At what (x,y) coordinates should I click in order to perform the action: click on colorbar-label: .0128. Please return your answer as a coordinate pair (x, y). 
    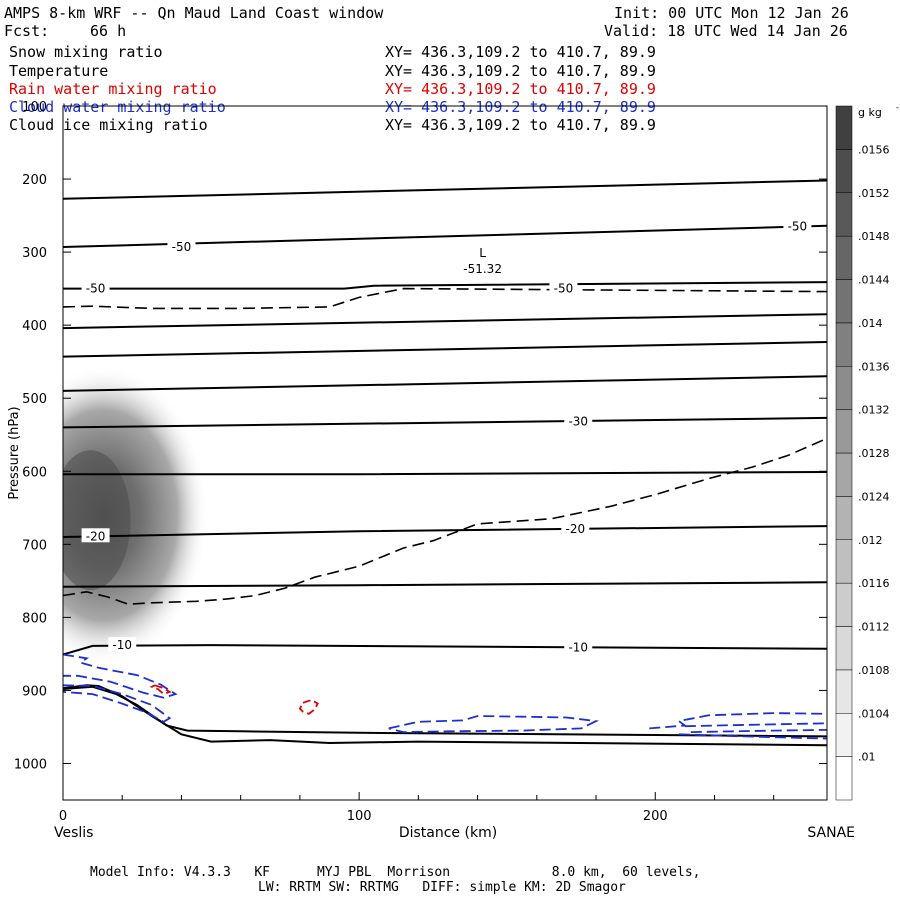
    Looking at the image, I should click on (874, 453).